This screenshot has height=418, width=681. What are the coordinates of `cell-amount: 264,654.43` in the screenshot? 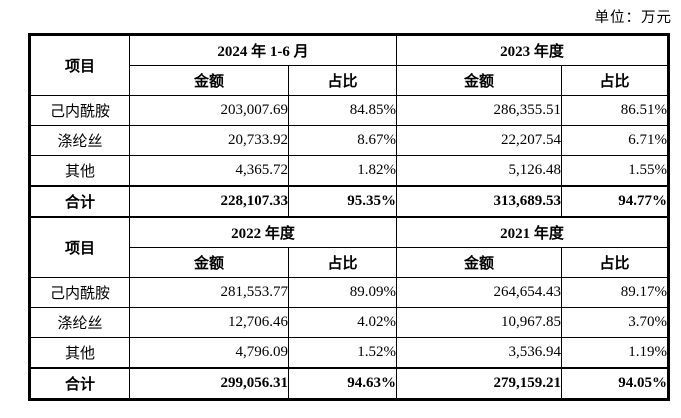 It's located at (479, 292).